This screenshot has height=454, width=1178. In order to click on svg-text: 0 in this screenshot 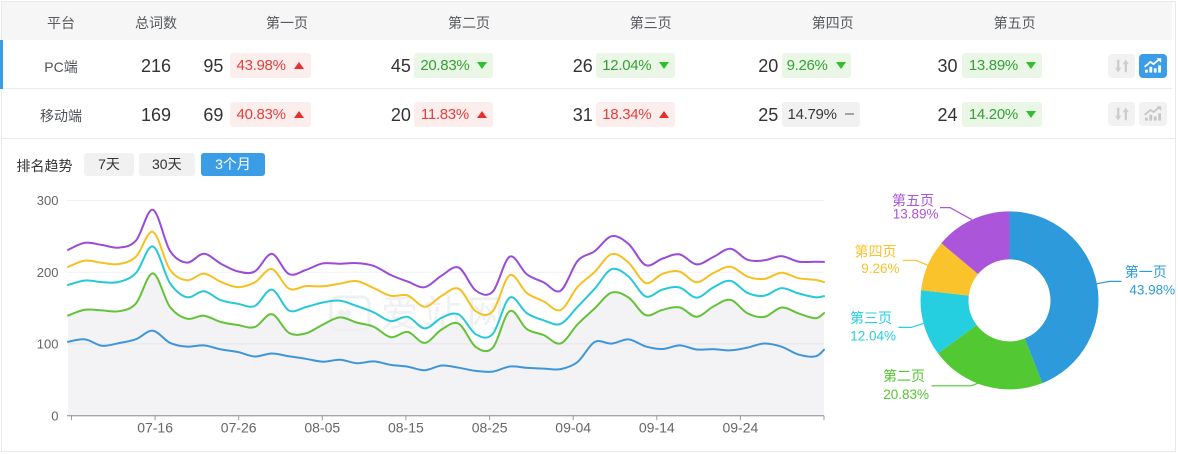, I will do `click(54, 415)`.